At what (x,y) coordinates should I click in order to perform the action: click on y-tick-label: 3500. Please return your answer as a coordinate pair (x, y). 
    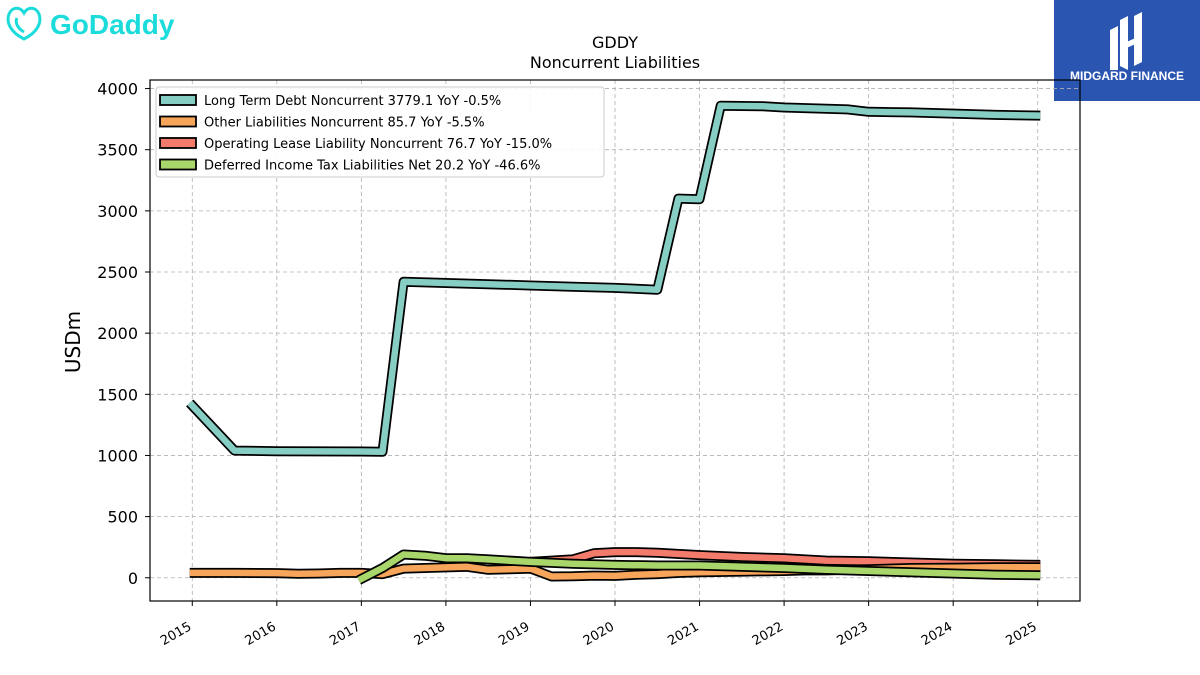
    Looking at the image, I should click on (117, 150).